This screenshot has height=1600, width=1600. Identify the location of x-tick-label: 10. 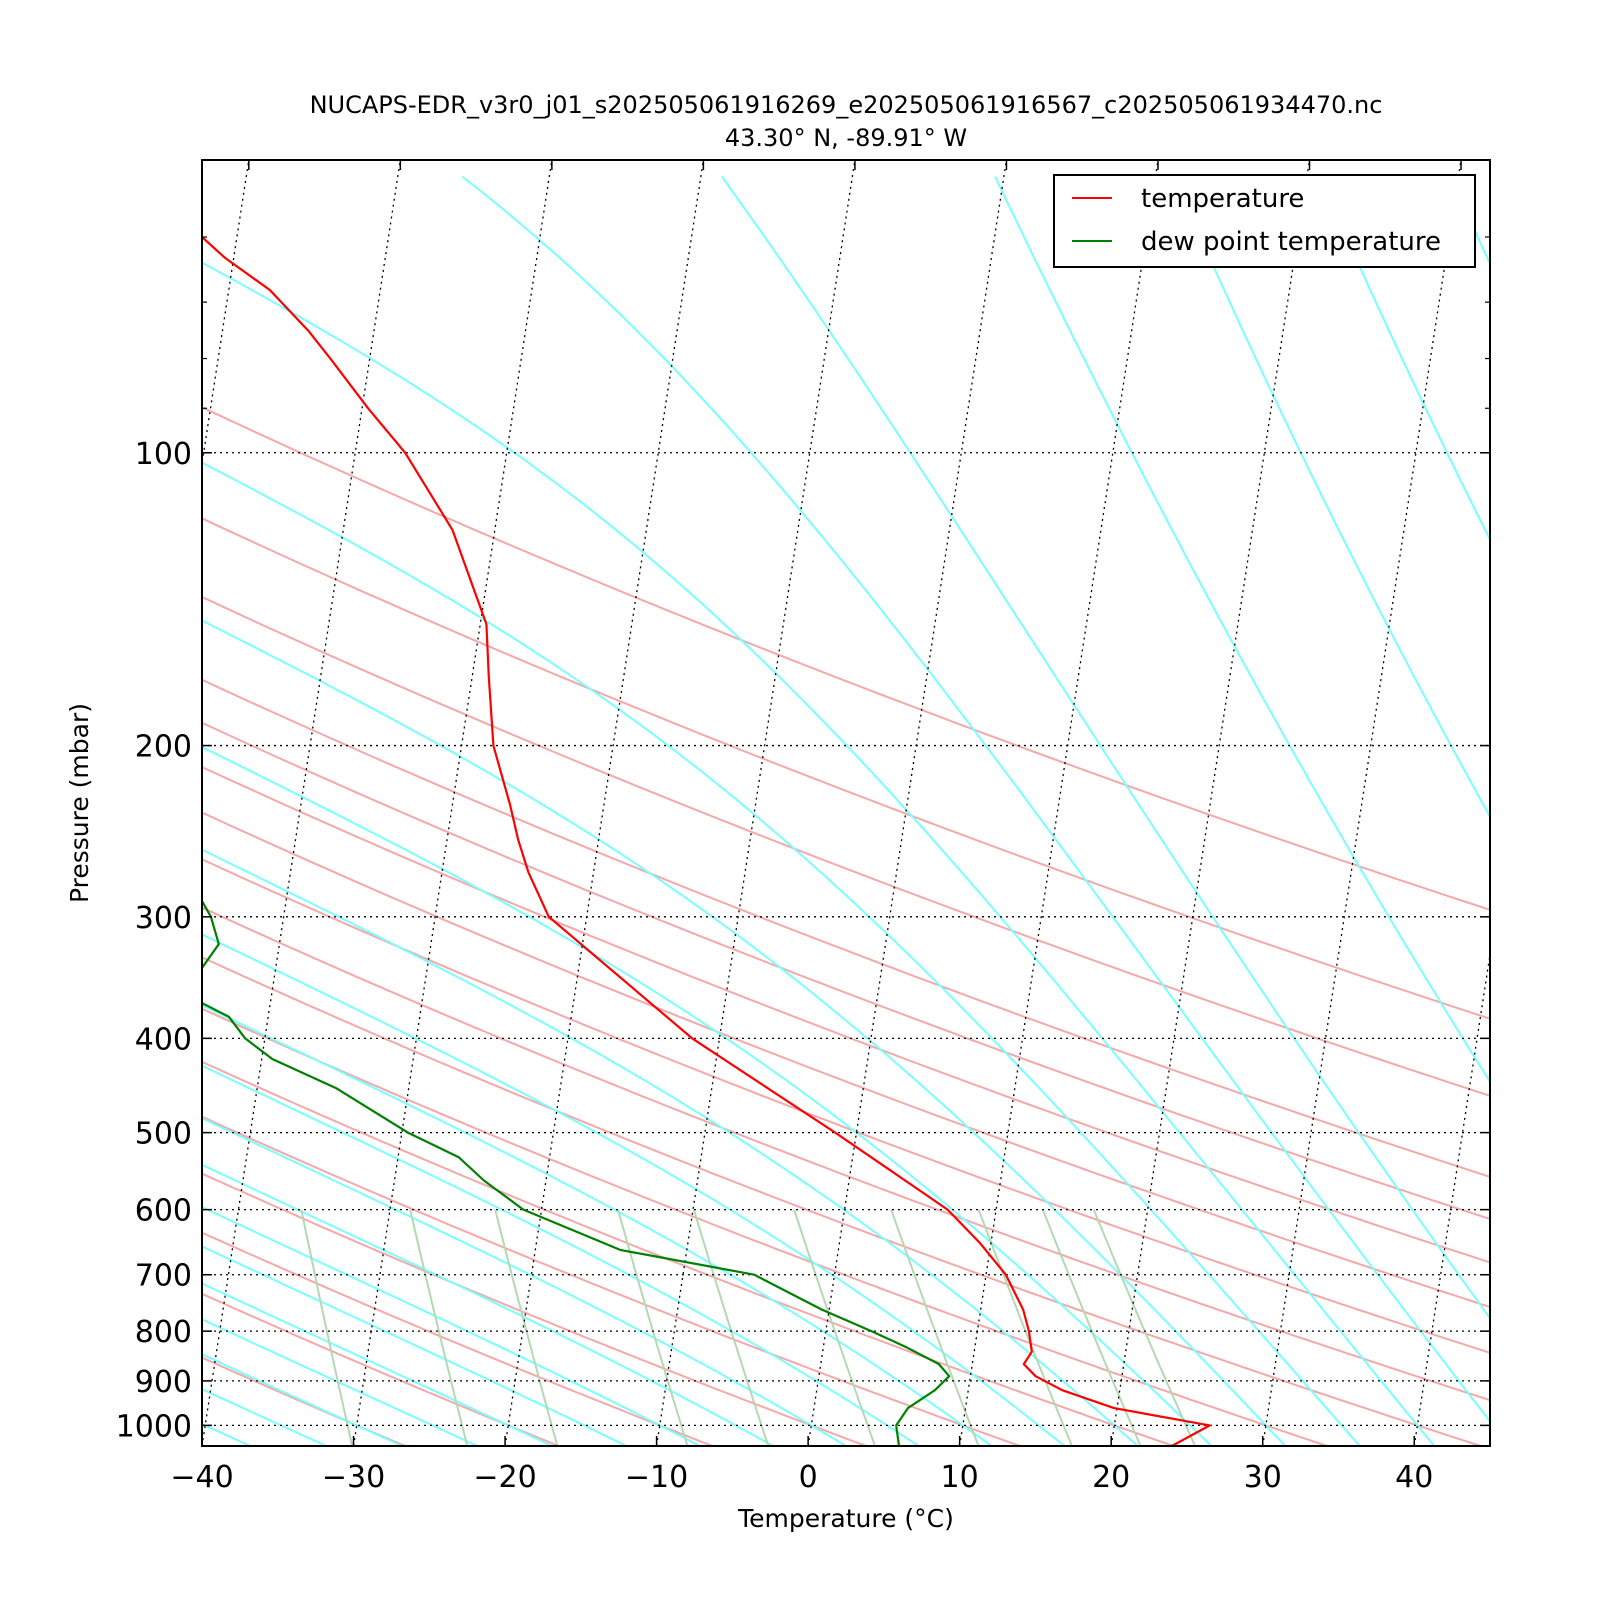
(960, 1477).